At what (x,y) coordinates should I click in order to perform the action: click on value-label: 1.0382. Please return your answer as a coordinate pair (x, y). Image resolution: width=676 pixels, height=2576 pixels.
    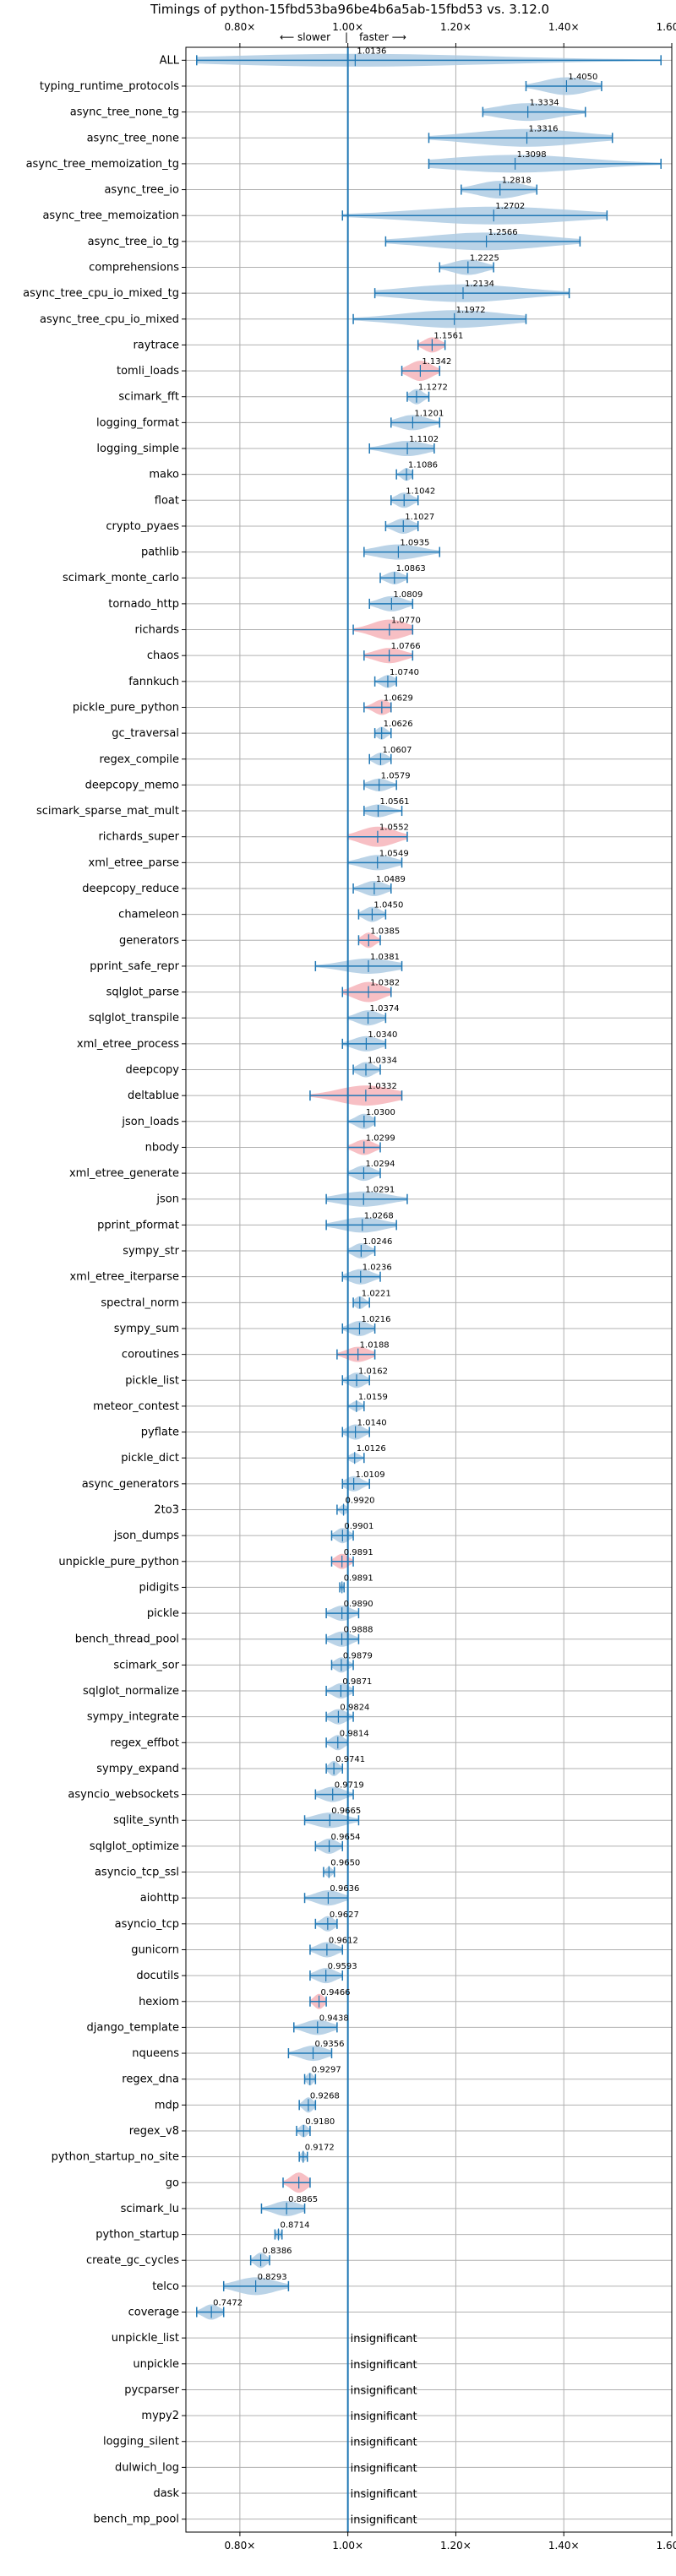
    Looking at the image, I should click on (385, 983).